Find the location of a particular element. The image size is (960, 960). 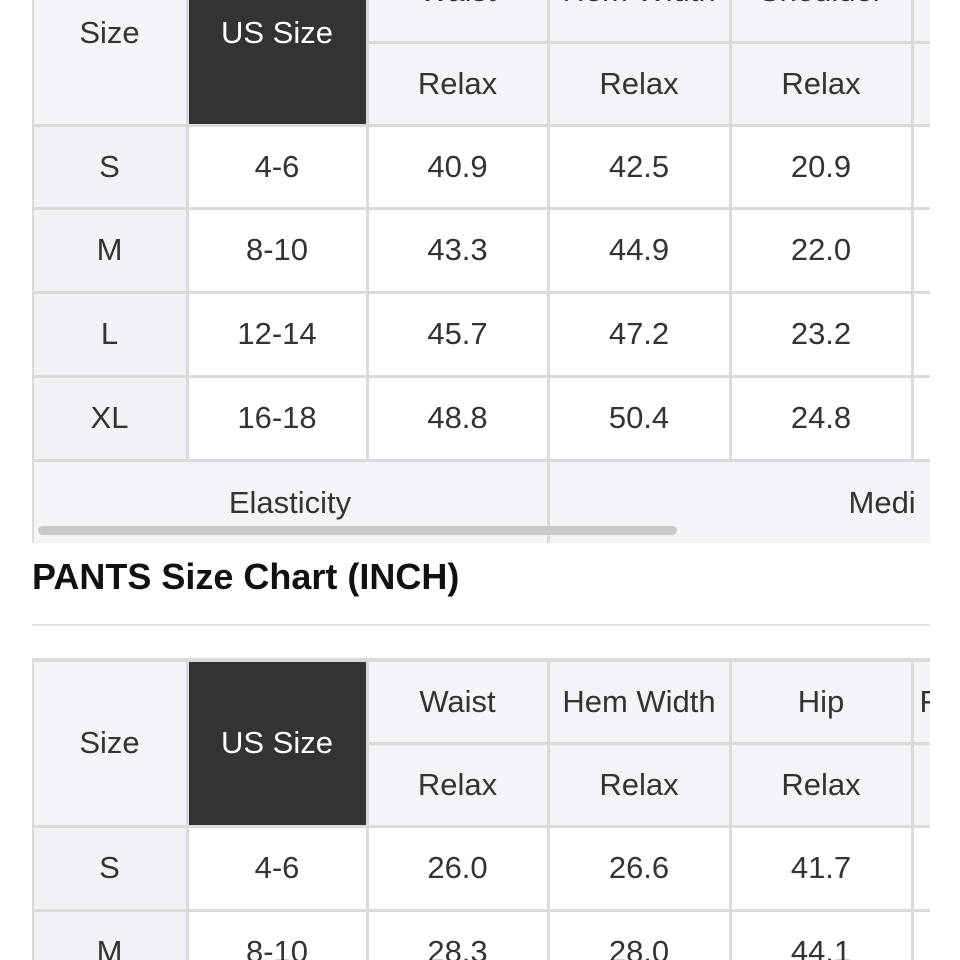

table-cell: 26.0 is located at coordinates (457, 868).